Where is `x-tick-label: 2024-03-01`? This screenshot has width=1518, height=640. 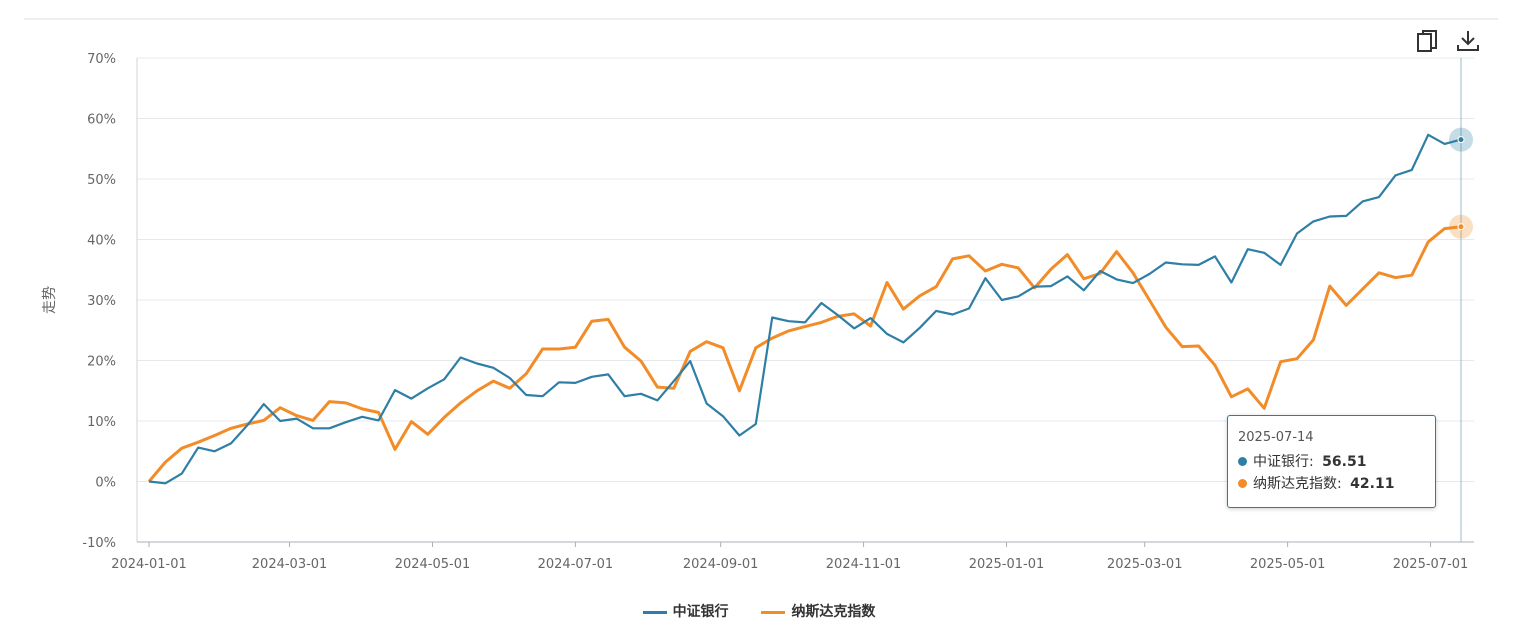 x-tick-label: 2024-03-01 is located at coordinates (290, 564).